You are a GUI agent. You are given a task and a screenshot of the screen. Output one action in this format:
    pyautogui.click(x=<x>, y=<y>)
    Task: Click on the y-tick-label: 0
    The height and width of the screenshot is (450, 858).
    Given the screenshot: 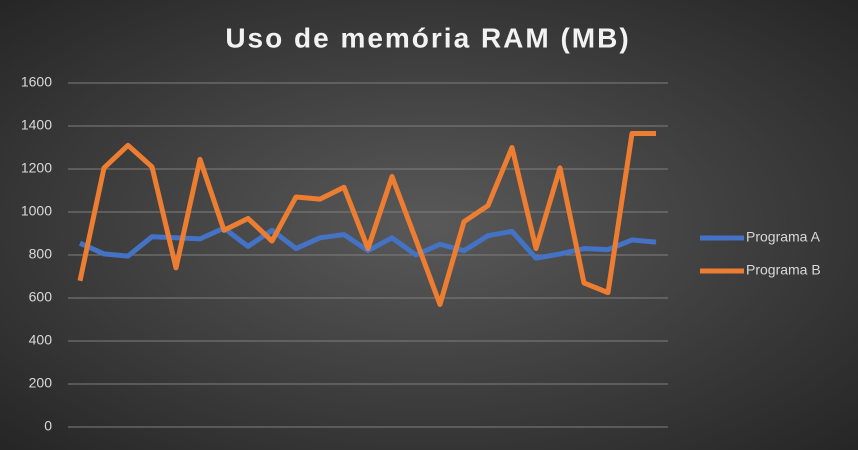 What is the action you would take?
    pyautogui.click(x=48, y=426)
    